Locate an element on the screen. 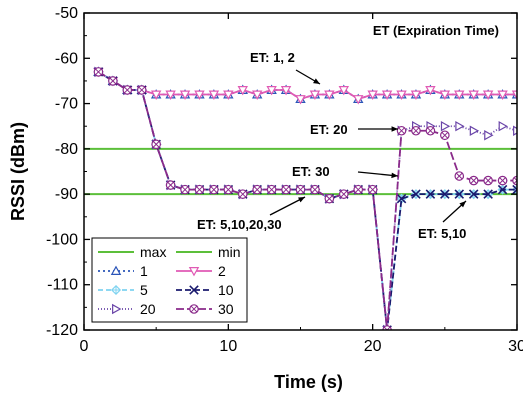 This screenshot has width=523, height=398. series-30-point-17-b is located at coordinates (344, 194).